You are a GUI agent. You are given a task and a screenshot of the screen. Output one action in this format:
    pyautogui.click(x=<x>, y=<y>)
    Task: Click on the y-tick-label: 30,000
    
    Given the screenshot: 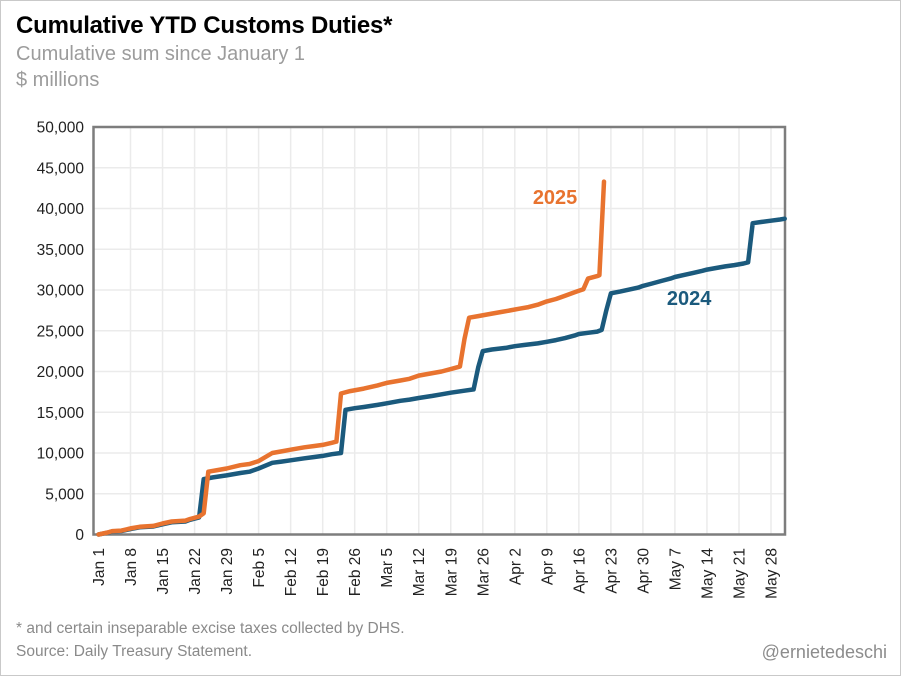 What is the action you would take?
    pyautogui.click(x=61, y=291)
    